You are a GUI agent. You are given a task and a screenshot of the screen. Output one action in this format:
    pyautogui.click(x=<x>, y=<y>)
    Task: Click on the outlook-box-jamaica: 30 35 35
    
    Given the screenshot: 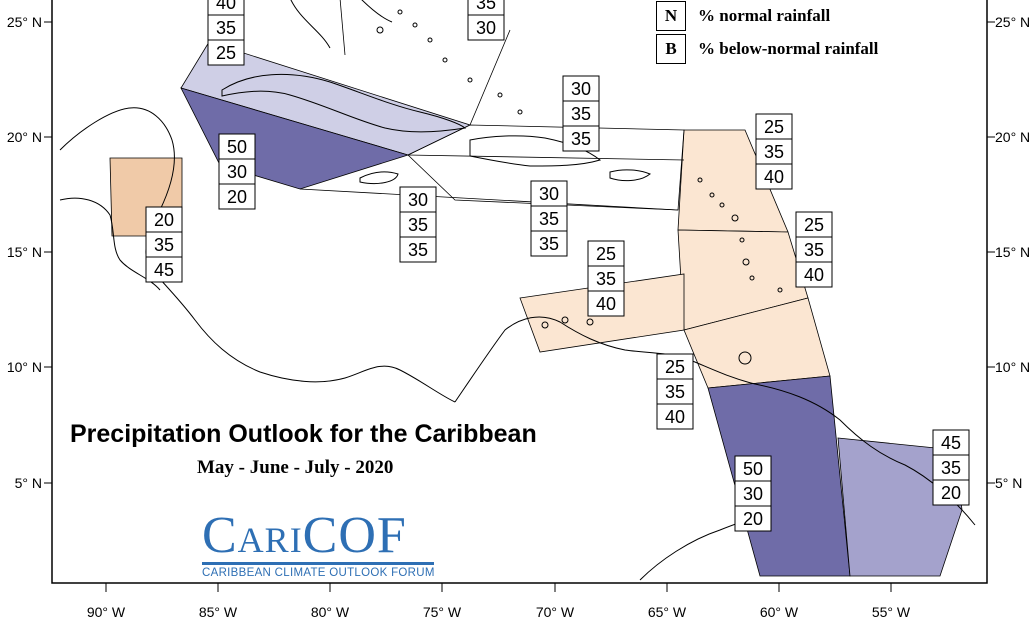 What is the action you would take?
    pyautogui.click(x=418, y=224)
    